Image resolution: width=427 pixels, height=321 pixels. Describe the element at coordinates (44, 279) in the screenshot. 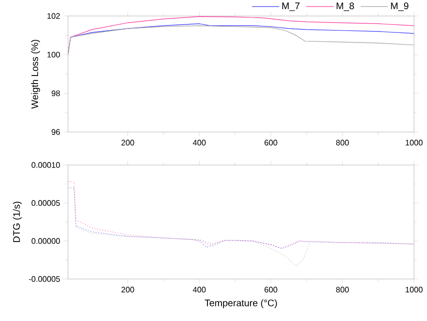

I see `y-tick-label: -0.00005` at that location.